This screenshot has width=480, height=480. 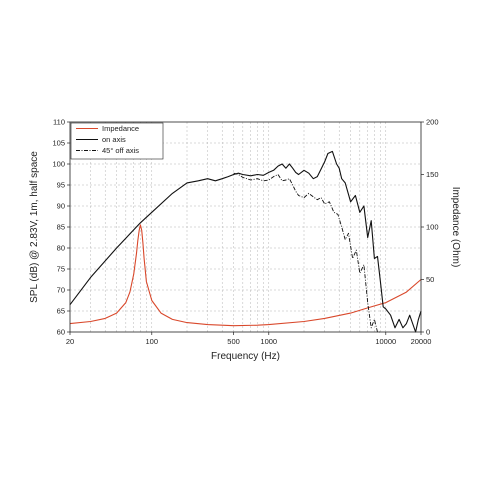 I want to click on y-tick-label: 75, so click(x=61, y=269).